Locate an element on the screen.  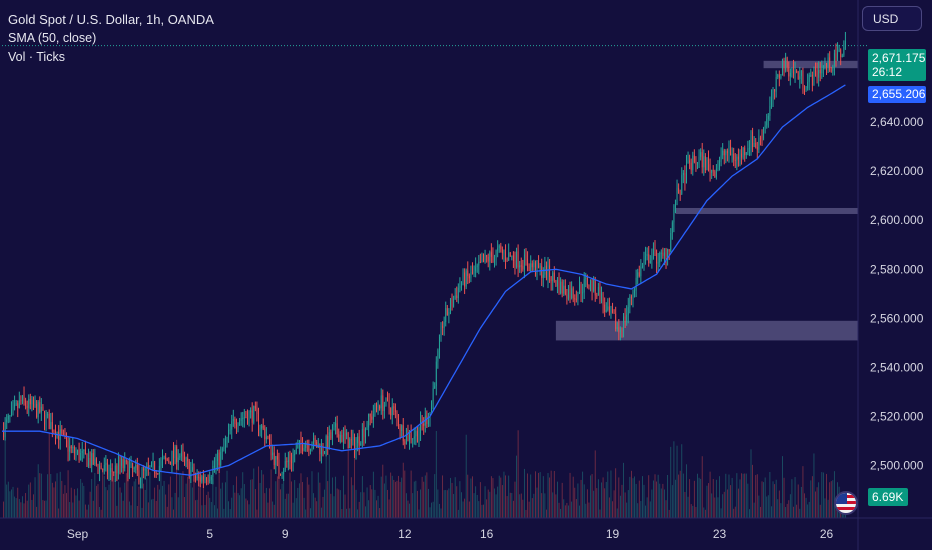
sma-indicator-label: SMA (50, close) is located at coordinates (52, 38).